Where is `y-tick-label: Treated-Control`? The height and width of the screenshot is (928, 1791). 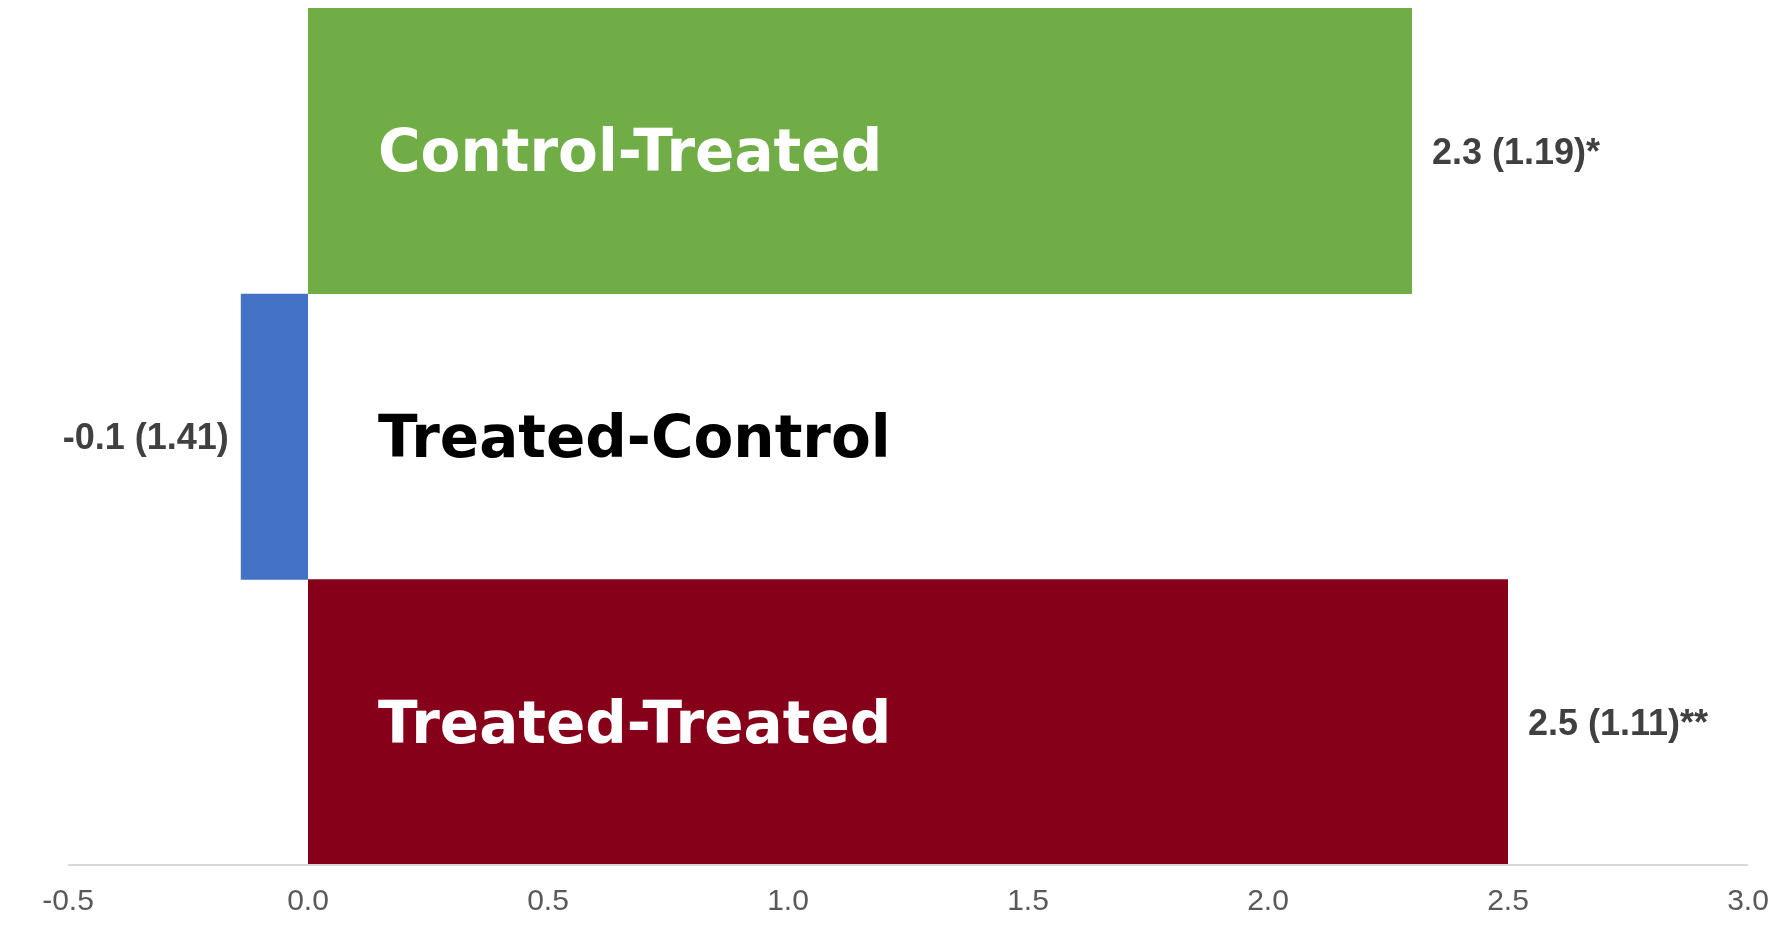
y-tick-label: Treated-Control is located at coordinates (634, 436).